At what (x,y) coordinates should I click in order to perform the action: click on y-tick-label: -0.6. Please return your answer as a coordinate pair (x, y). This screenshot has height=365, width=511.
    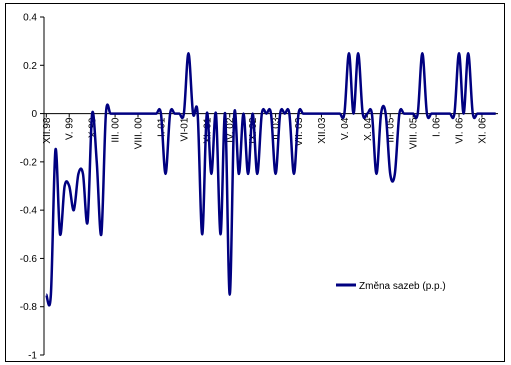
    Looking at the image, I should click on (29, 259).